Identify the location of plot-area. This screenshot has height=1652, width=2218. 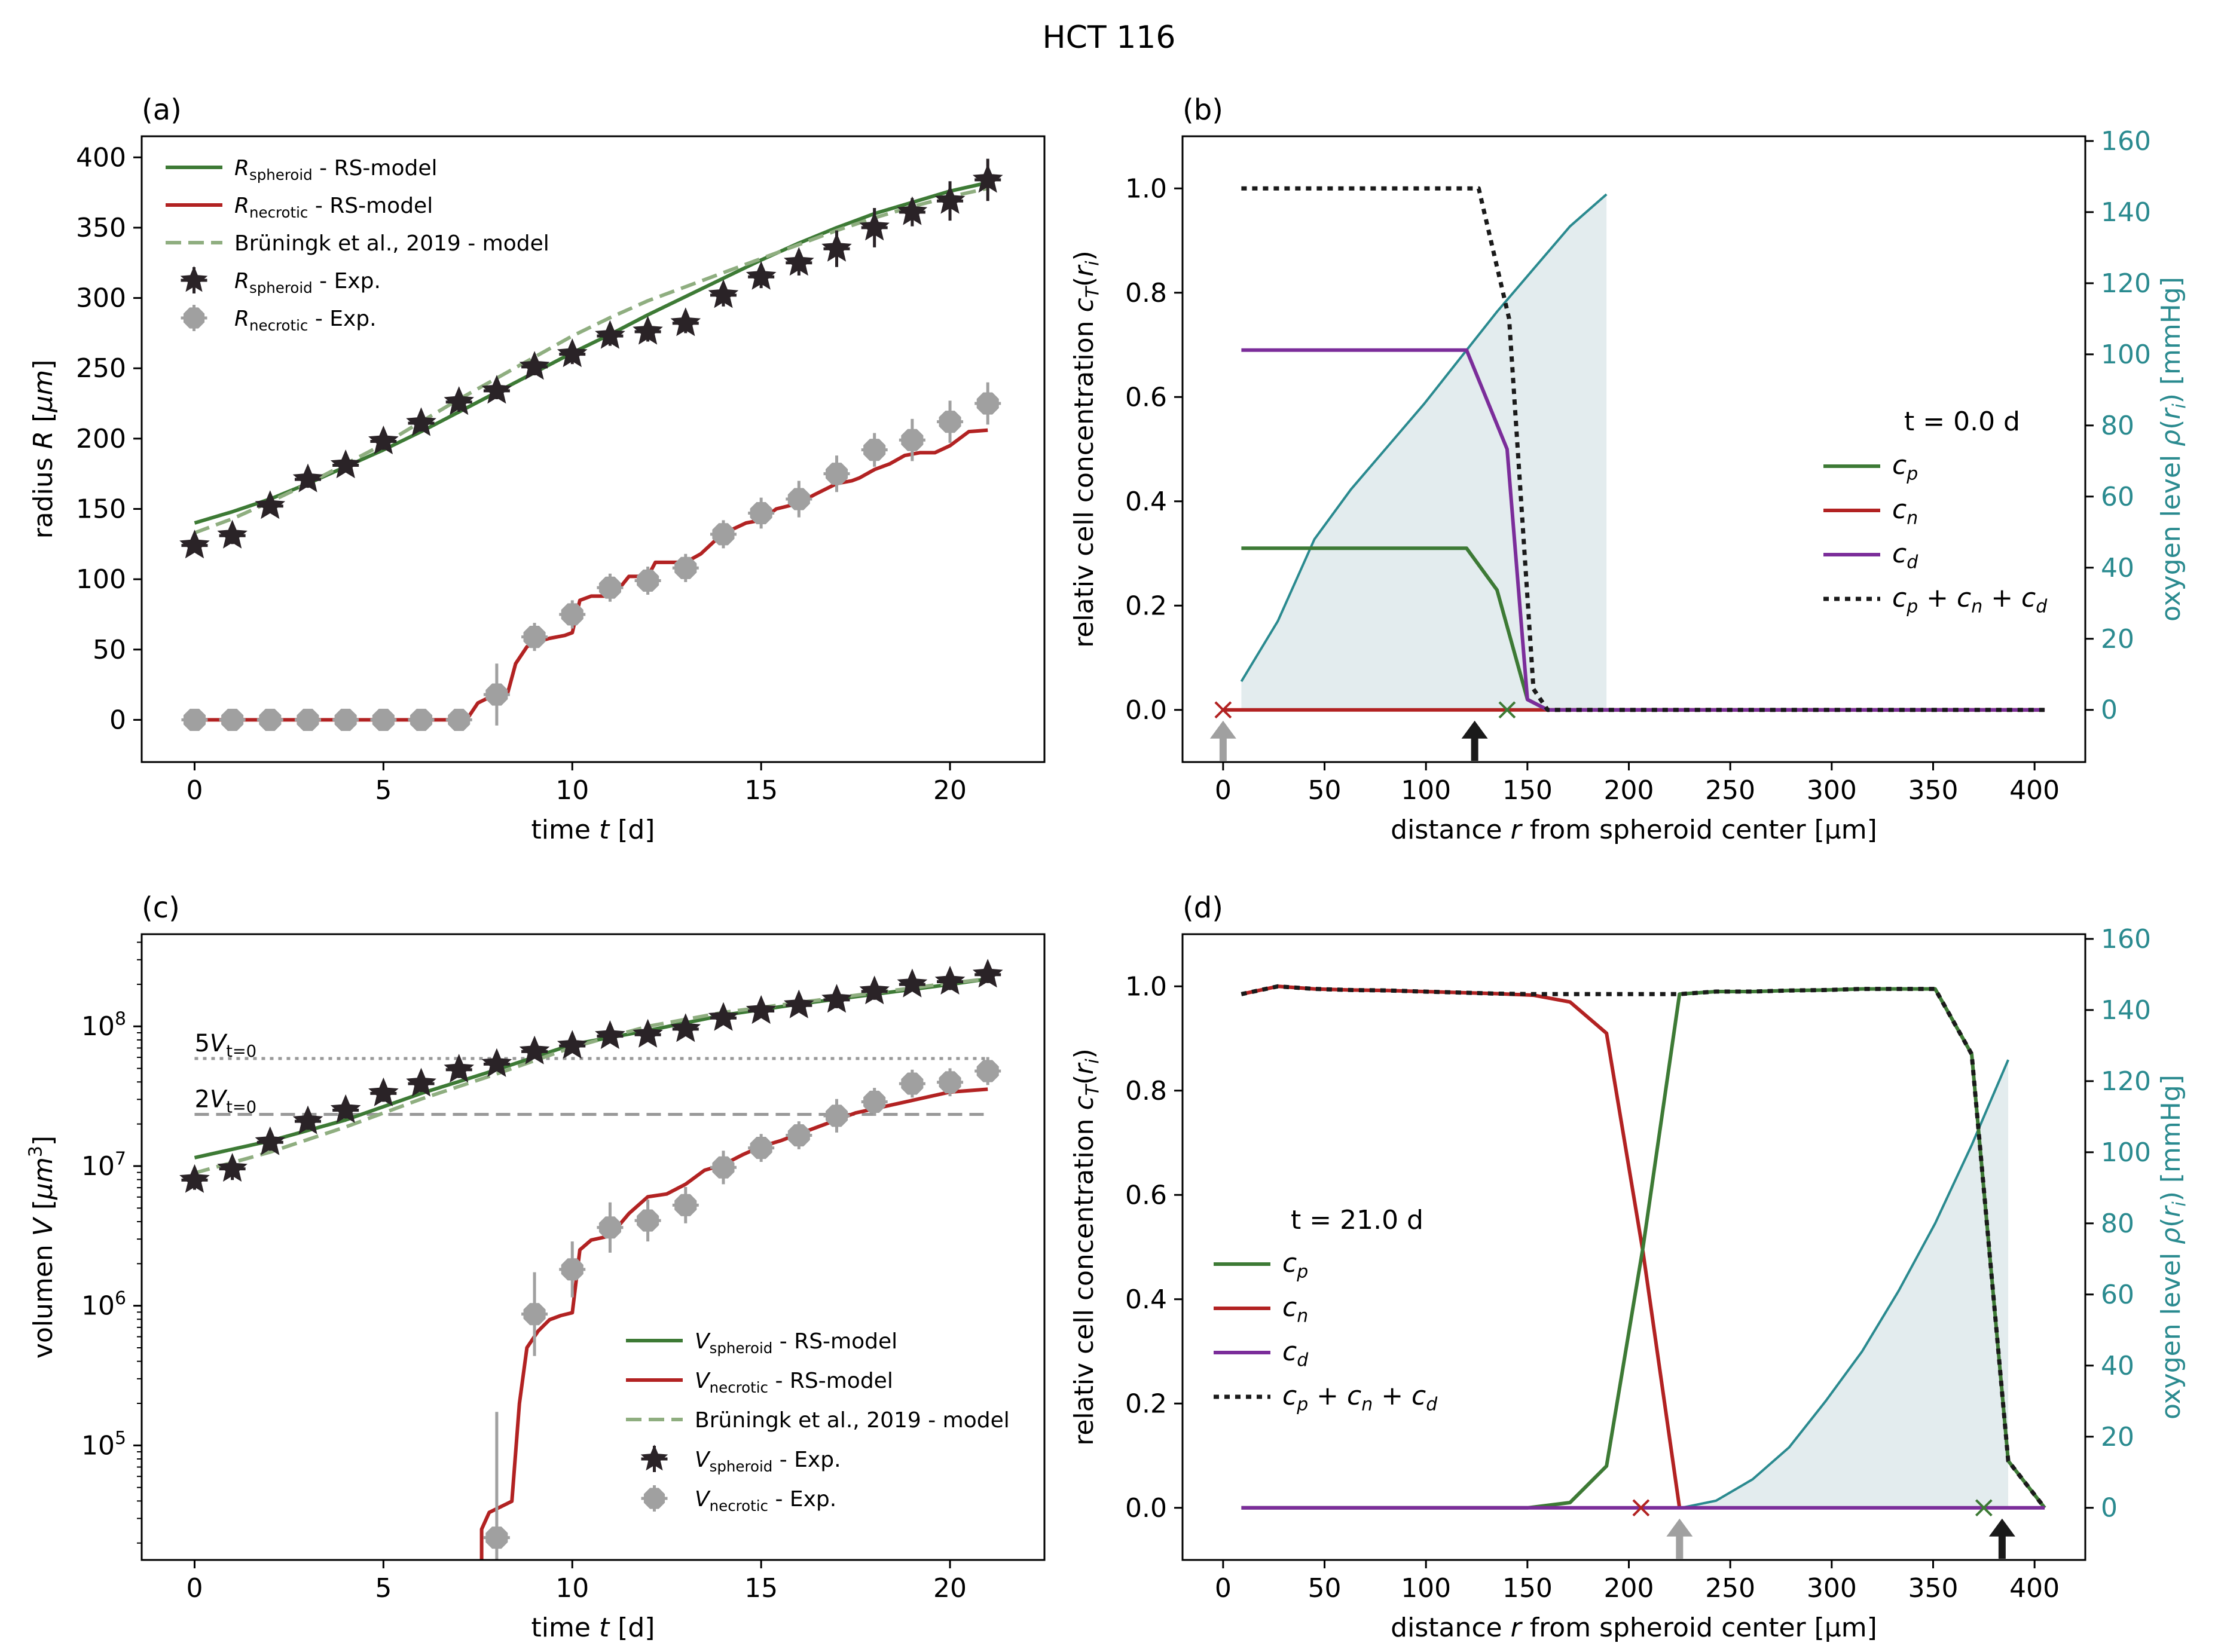
(591, 444).